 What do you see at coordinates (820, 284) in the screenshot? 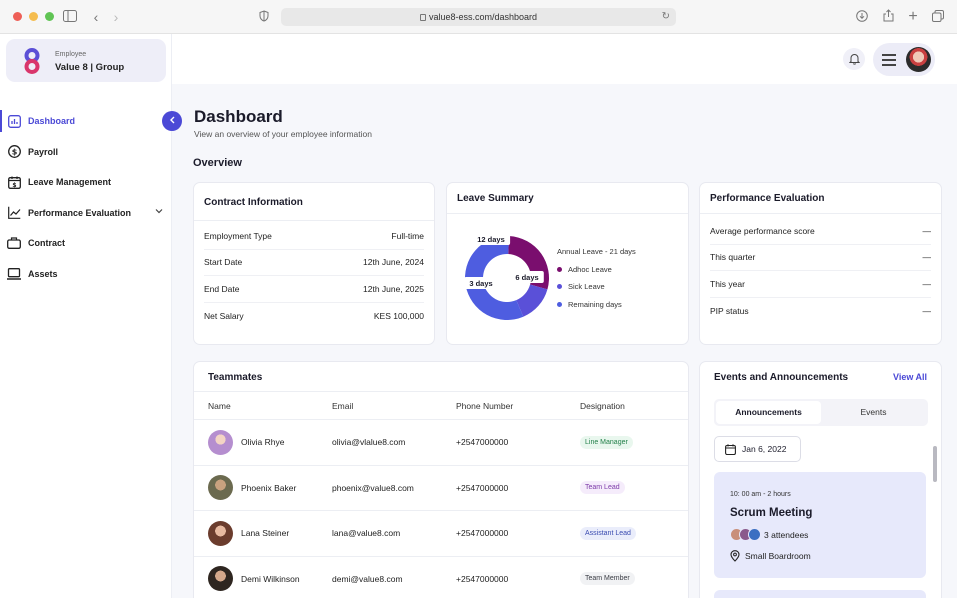
I see `performance-row: This year —` at bounding box center [820, 284].